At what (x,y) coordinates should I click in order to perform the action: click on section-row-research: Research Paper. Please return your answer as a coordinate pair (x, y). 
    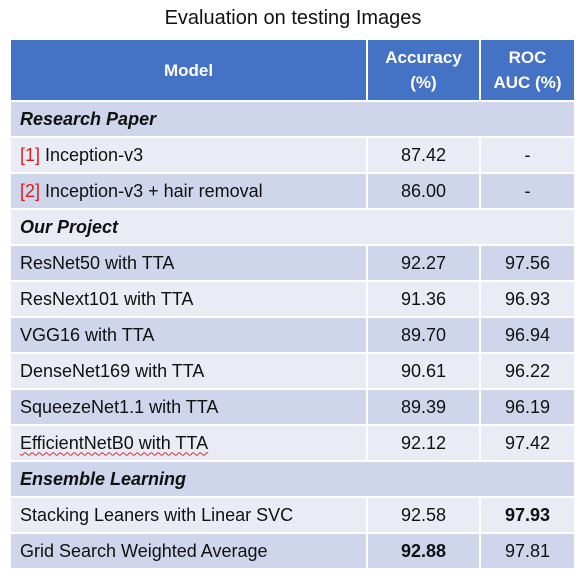
    Looking at the image, I should click on (292, 118).